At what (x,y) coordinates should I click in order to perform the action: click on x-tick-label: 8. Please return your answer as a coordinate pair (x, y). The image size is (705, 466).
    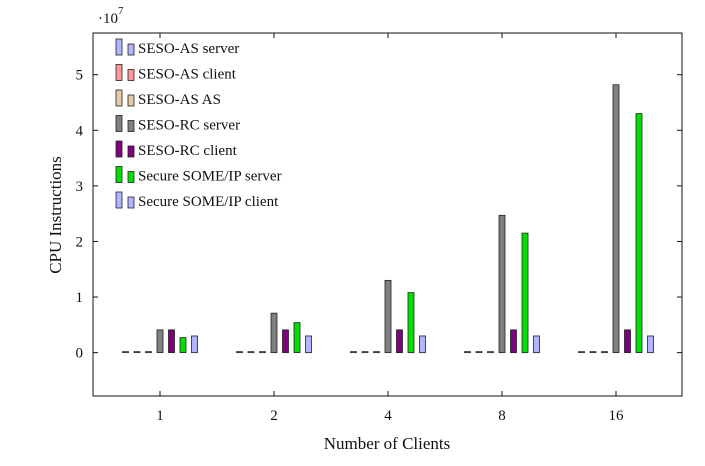
    Looking at the image, I should click on (502, 416).